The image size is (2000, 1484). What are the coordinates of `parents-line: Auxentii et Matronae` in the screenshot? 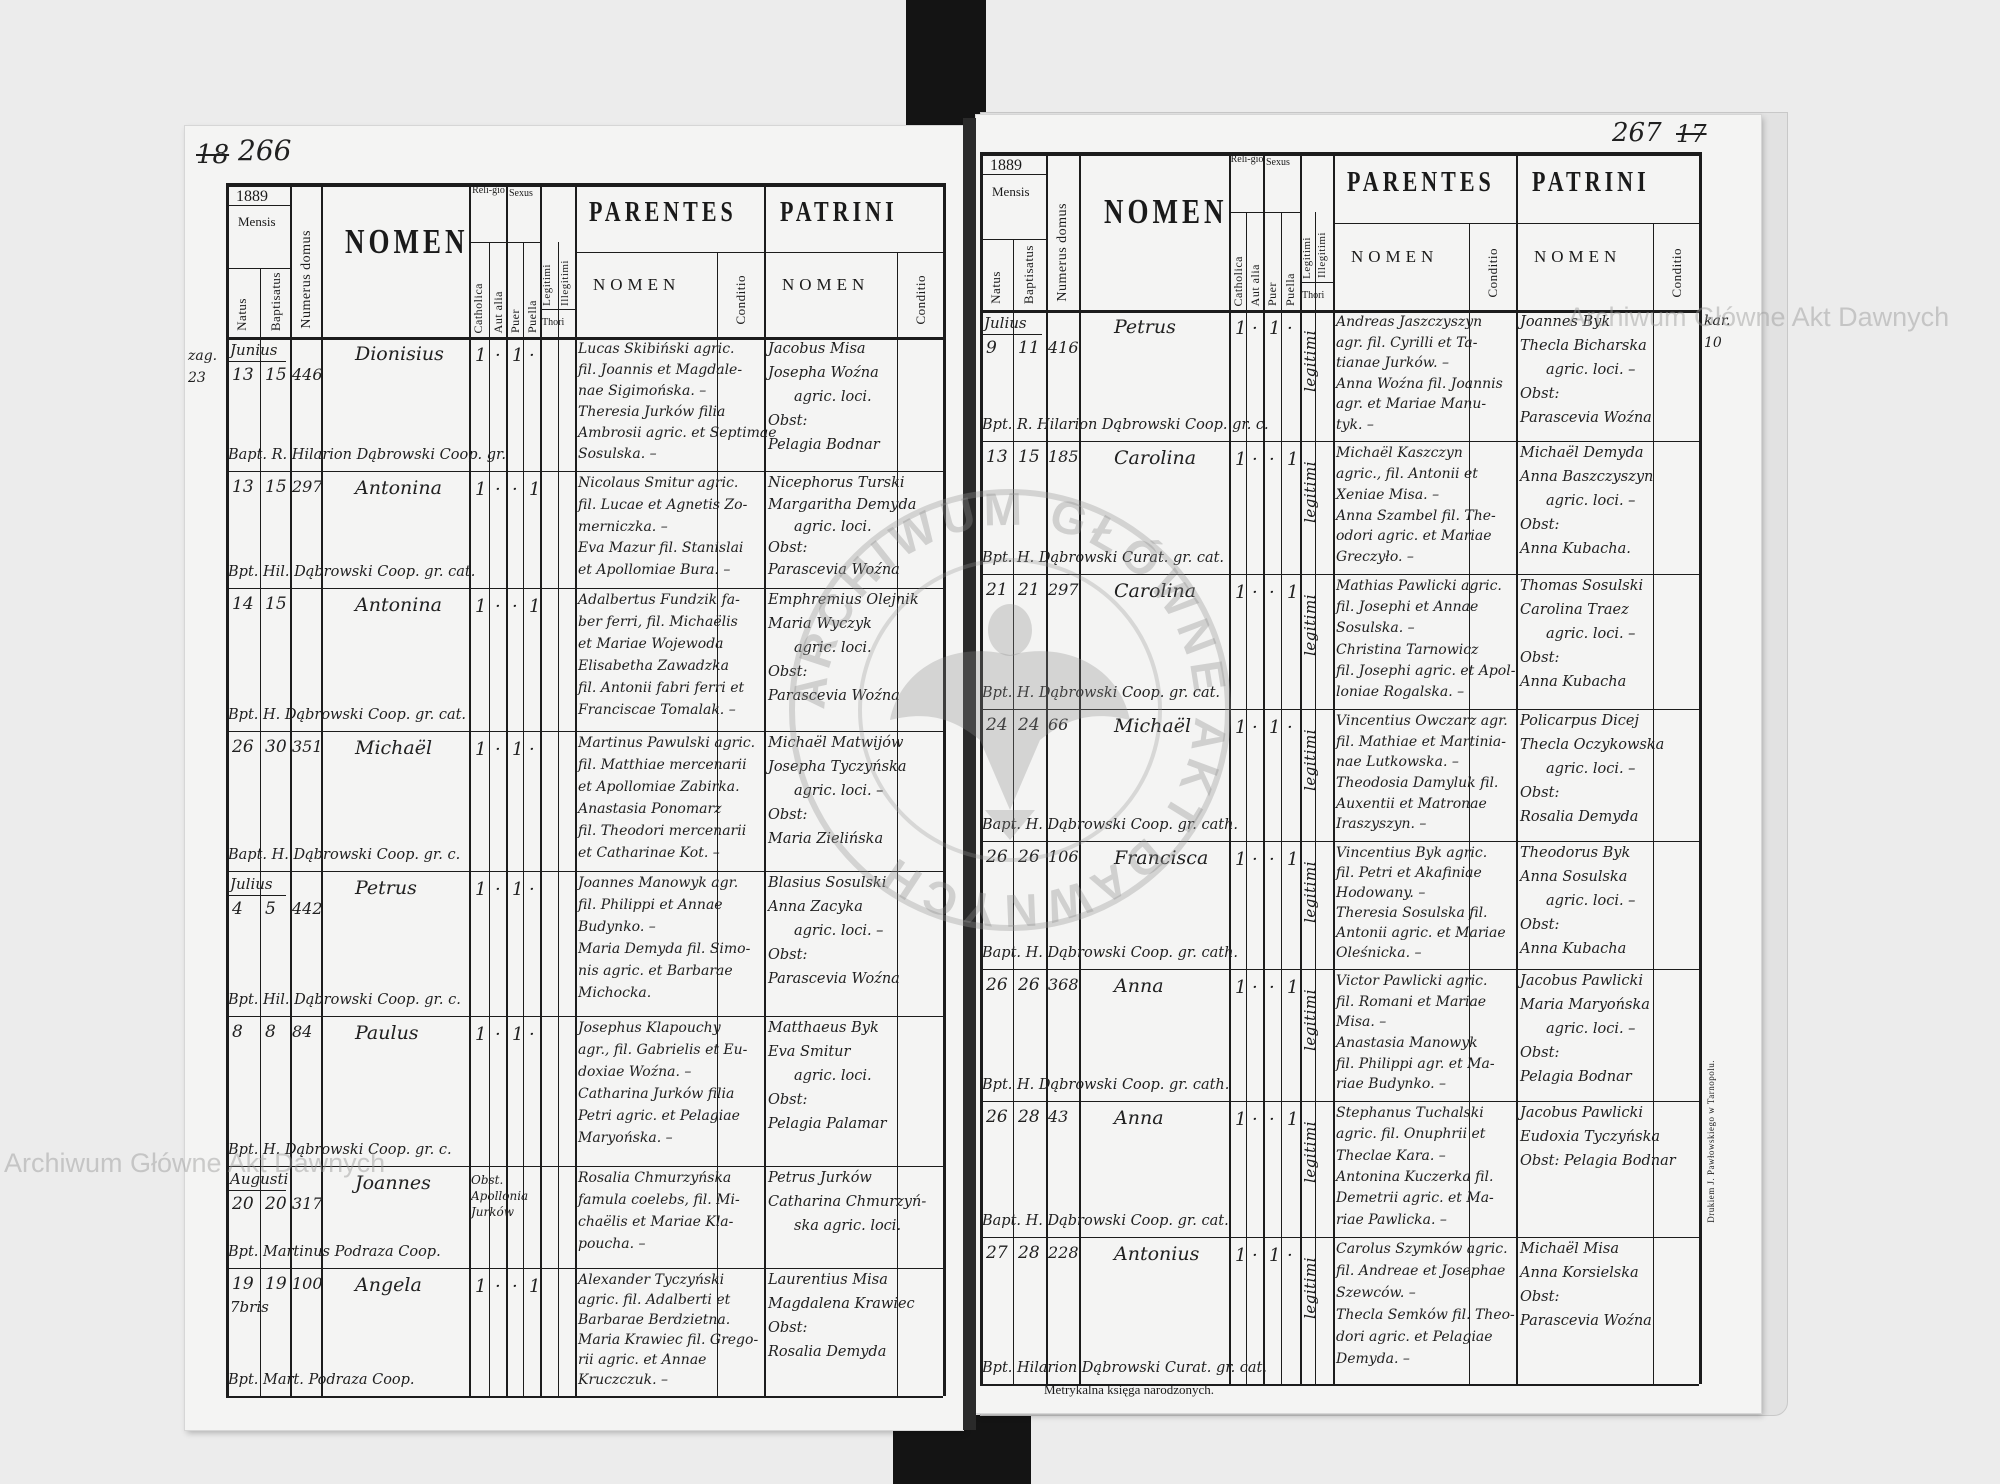 It's located at (1411, 803).